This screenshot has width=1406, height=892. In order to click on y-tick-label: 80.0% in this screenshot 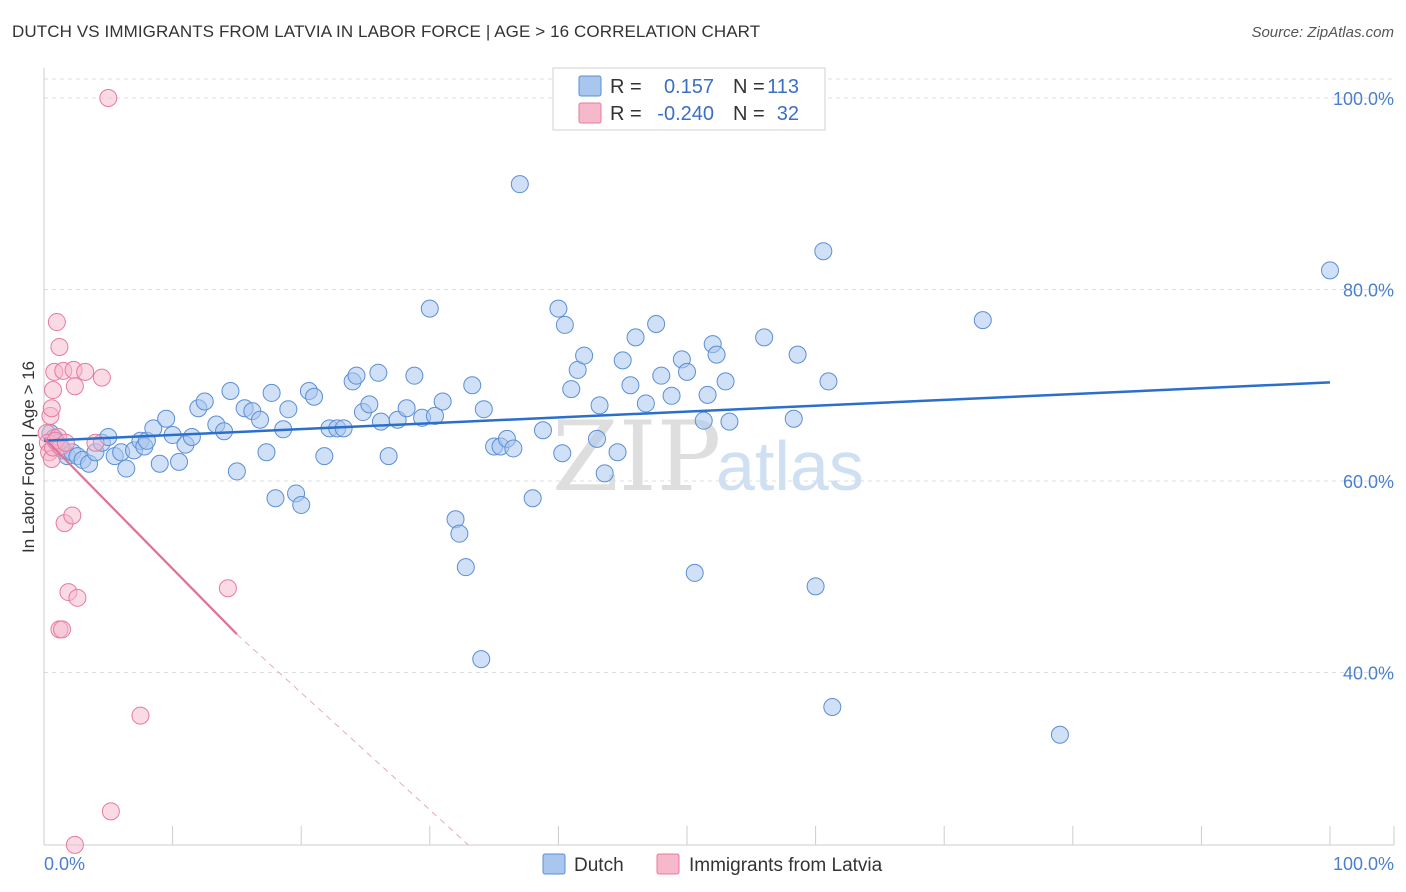, I will do `click(1368, 291)`.